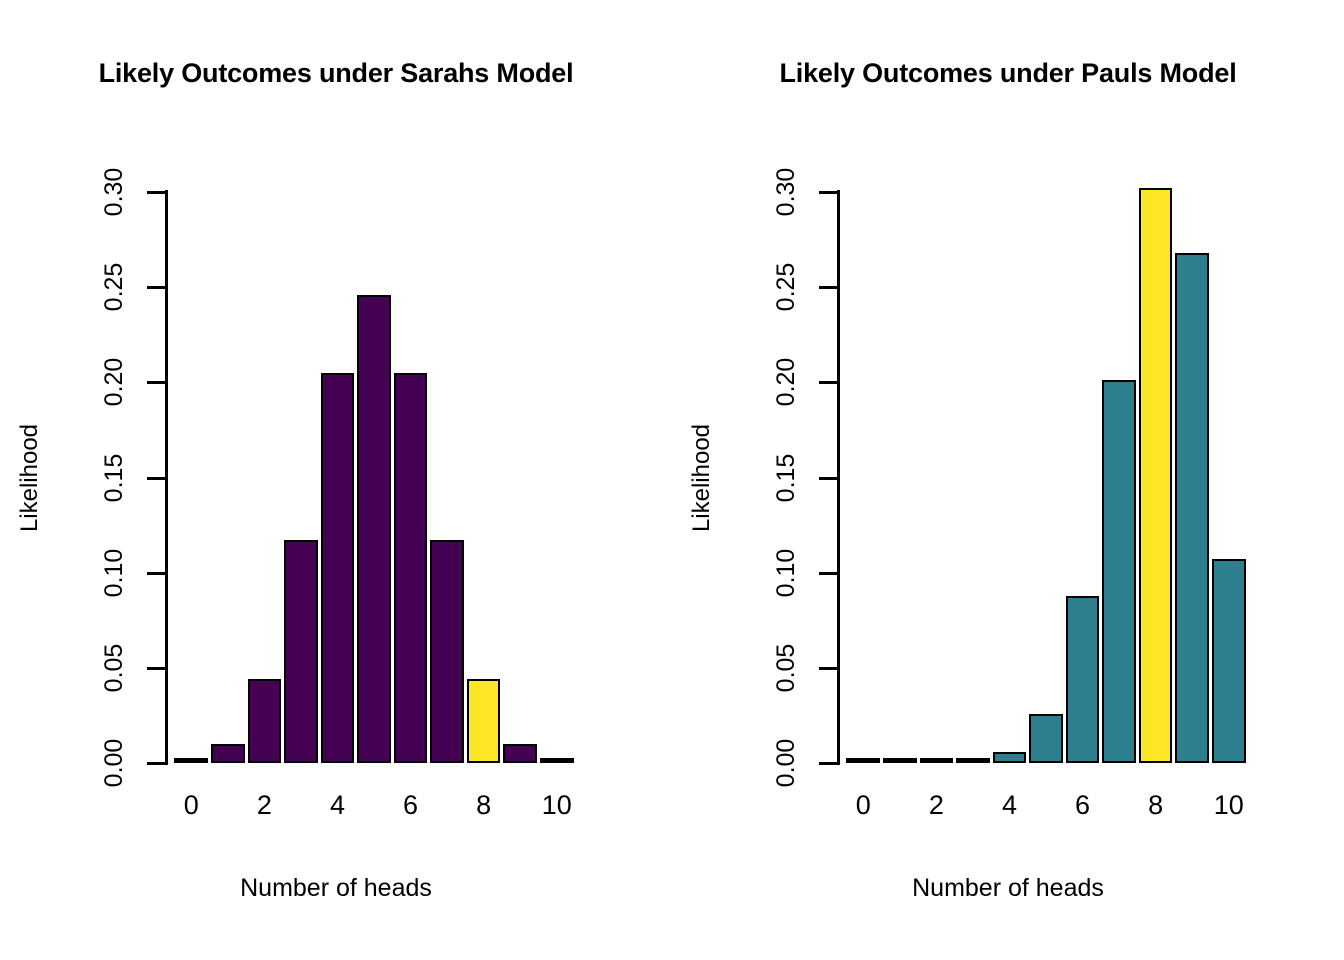  Describe the element at coordinates (336, 73) in the screenshot. I see `chart-title-sarahs-model: Likely Outcomes under Sarahs Model` at that location.